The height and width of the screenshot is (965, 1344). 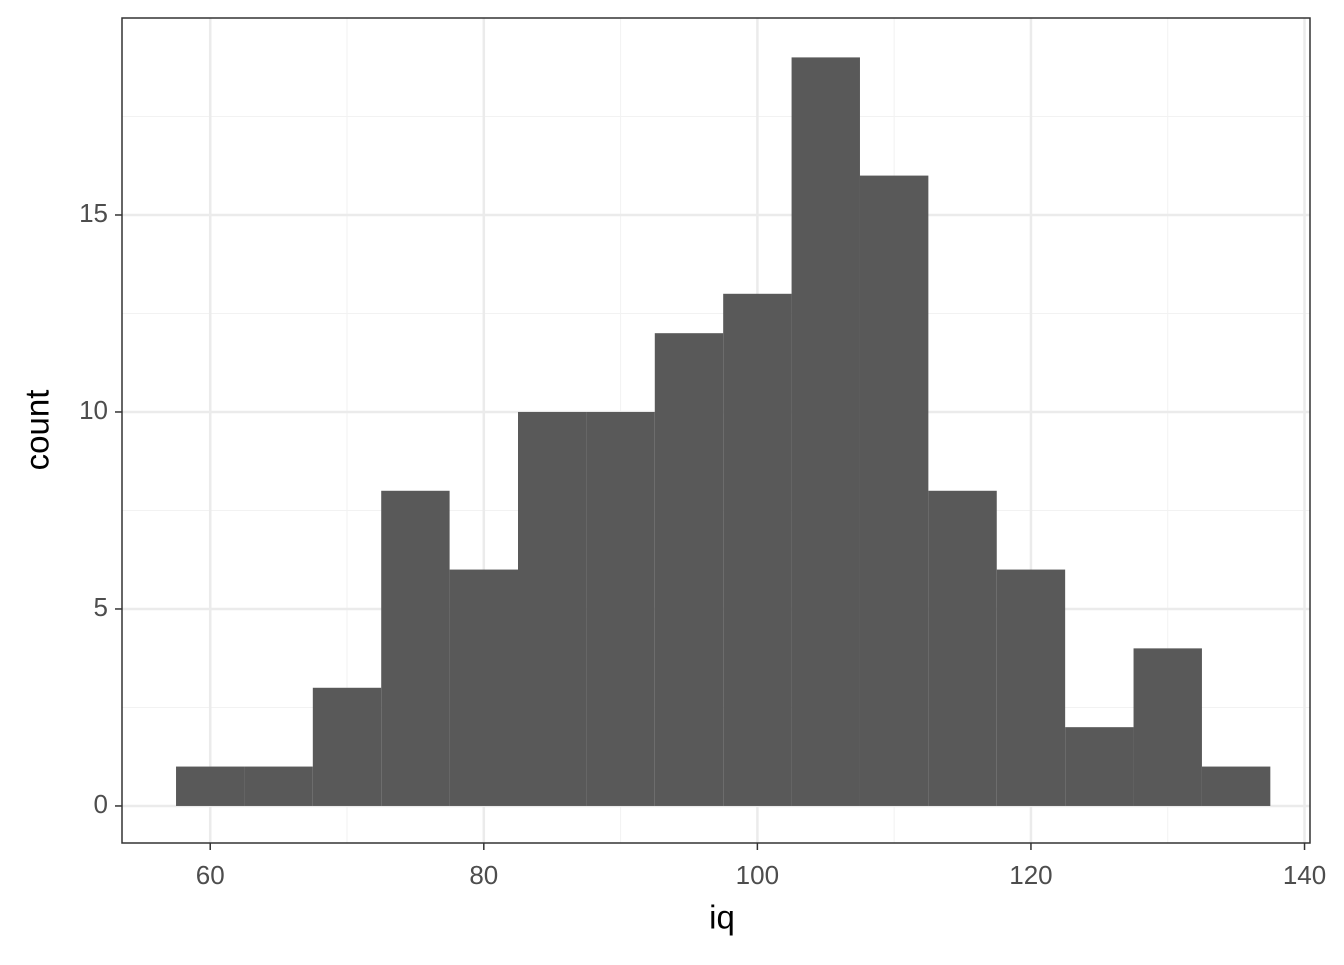 What do you see at coordinates (1030, 875) in the screenshot?
I see `x-tick-label: 120` at bounding box center [1030, 875].